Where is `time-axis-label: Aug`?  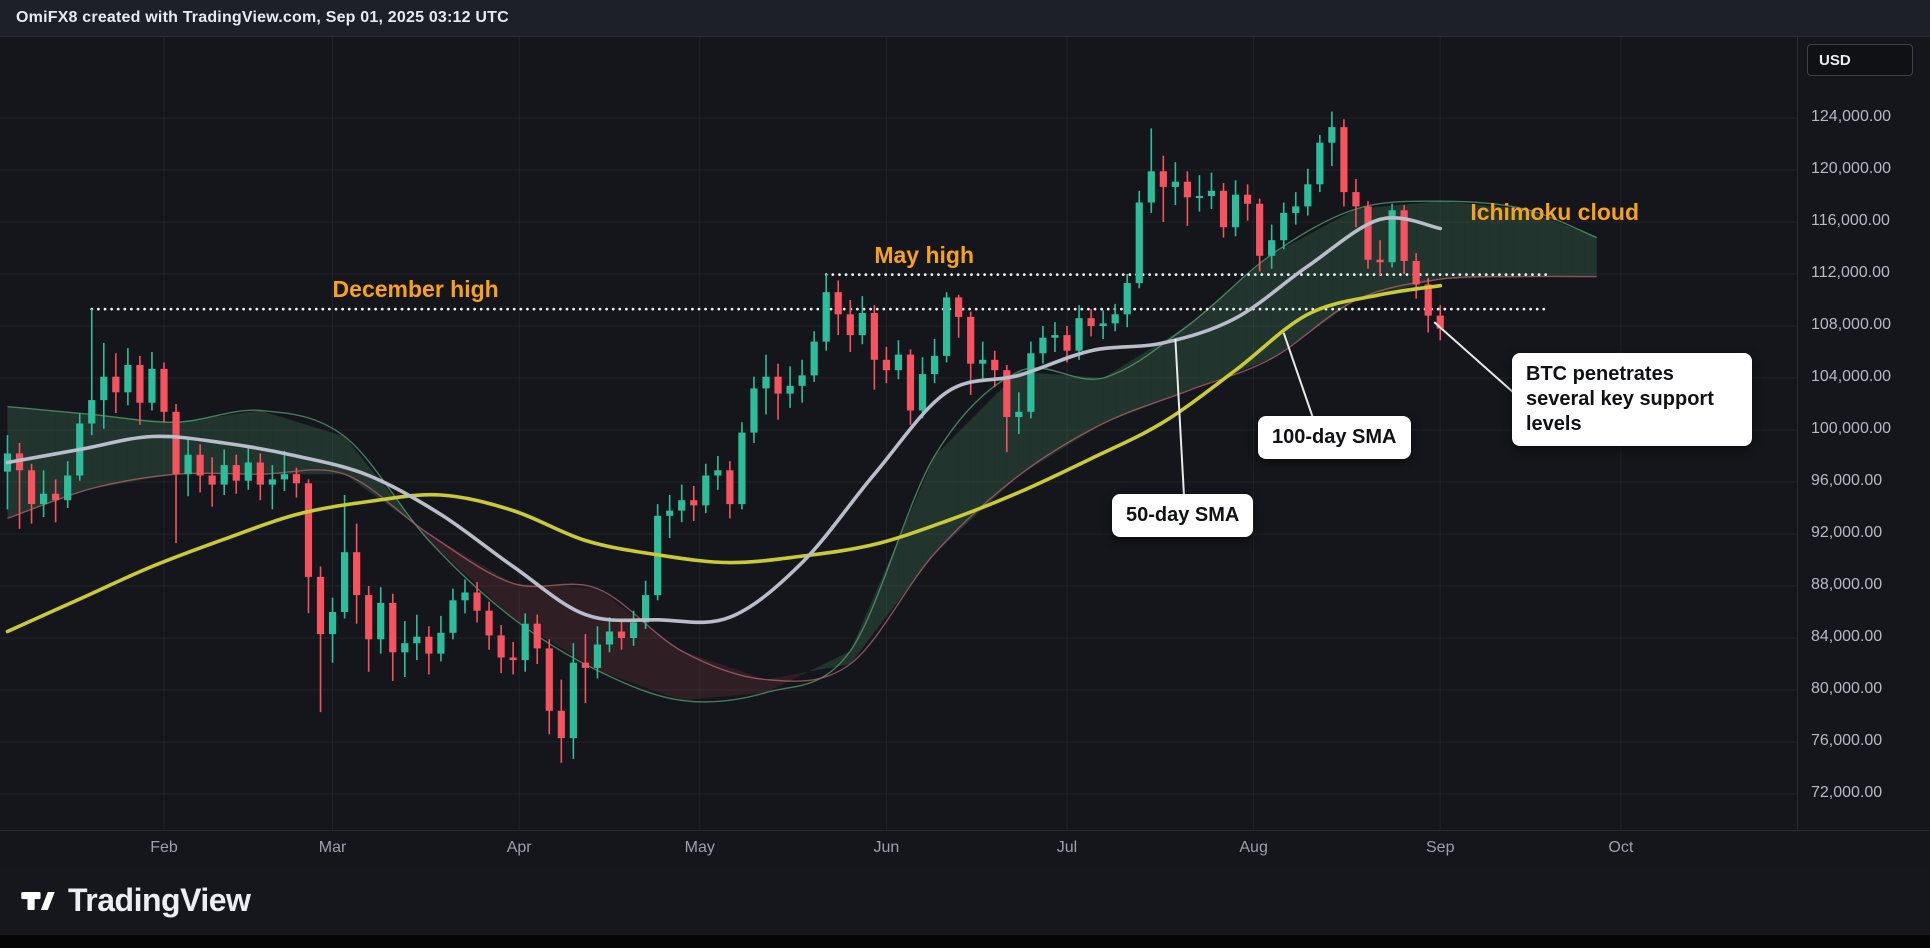
time-axis-label: Aug is located at coordinates (1253, 847).